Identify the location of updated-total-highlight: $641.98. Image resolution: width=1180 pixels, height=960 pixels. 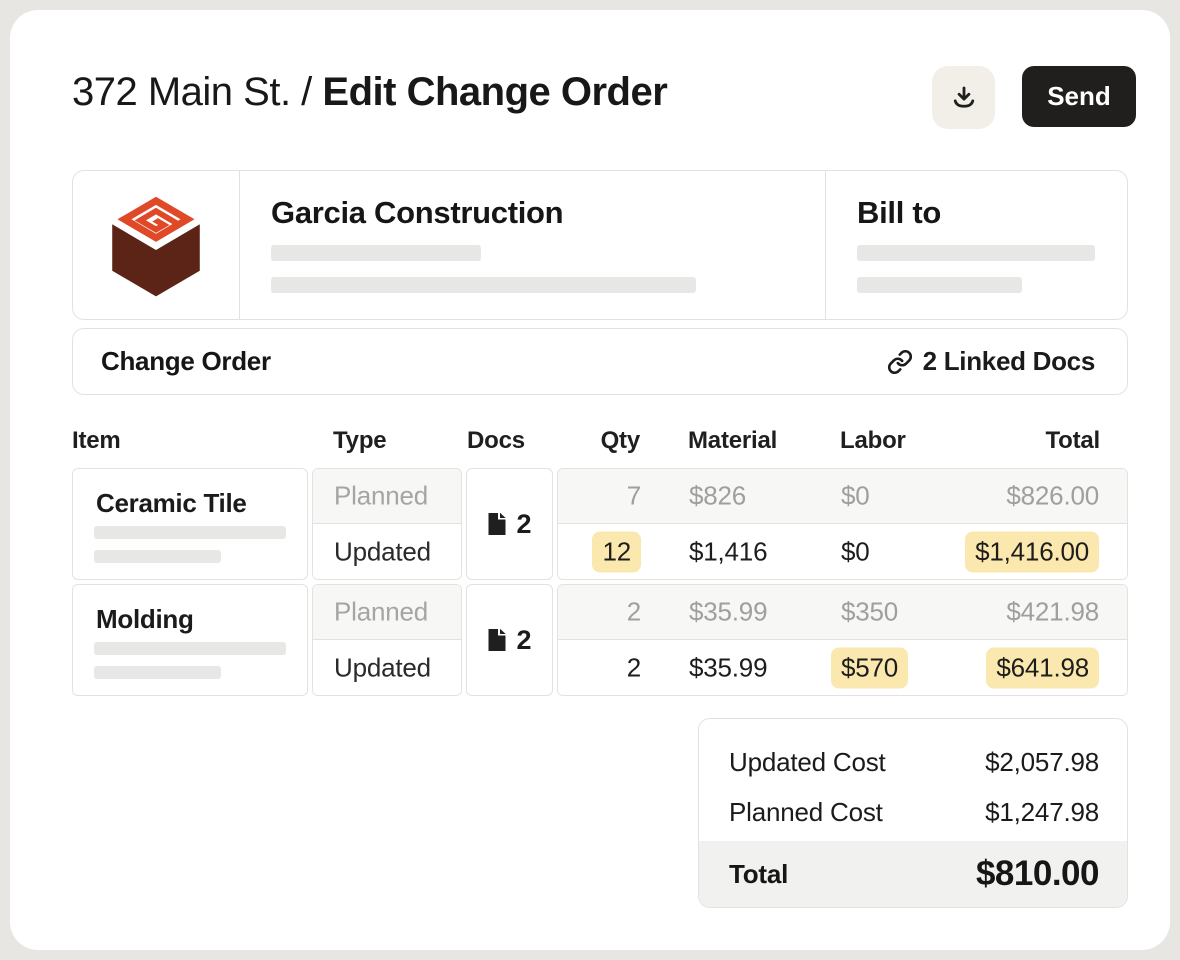
(1042, 667).